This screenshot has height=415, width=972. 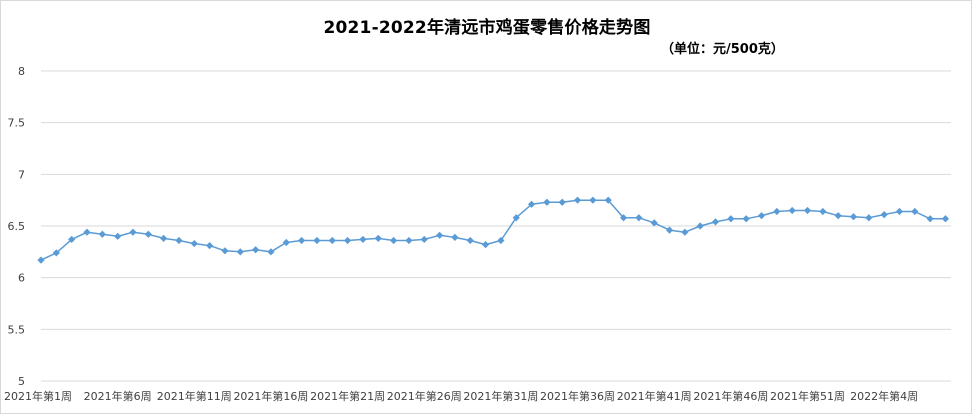 I want to click on x-tick-label: 2021年第26周, so click(x=424, y=396).